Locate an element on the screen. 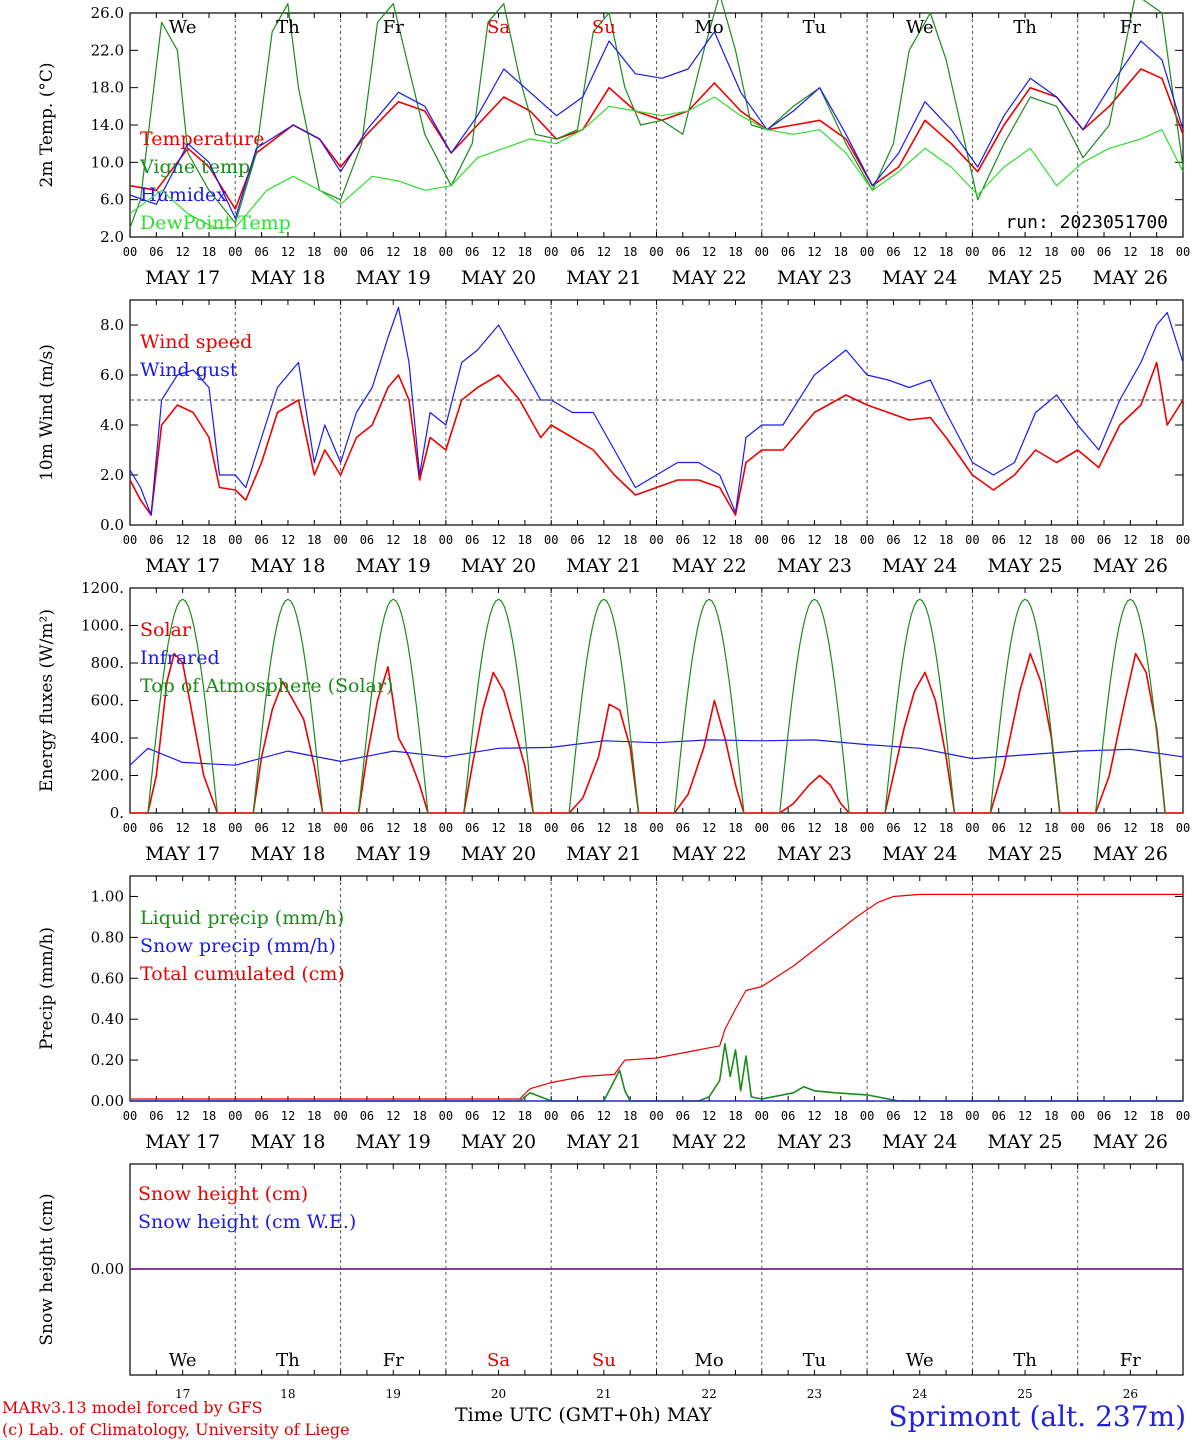  day-number-label: 23 is located at coordinates (814, 1394).